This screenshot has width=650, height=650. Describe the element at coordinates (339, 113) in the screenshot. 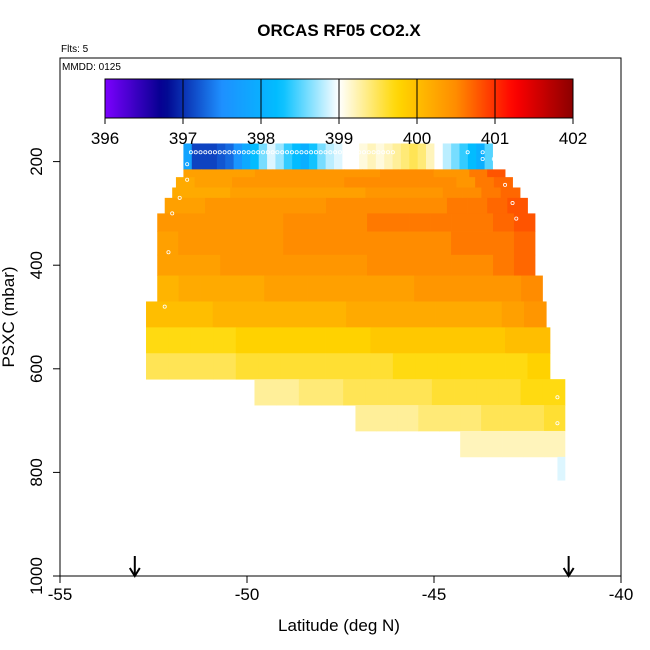

I see `colorbar: 396 397 398 399 400 401 402` at that location.